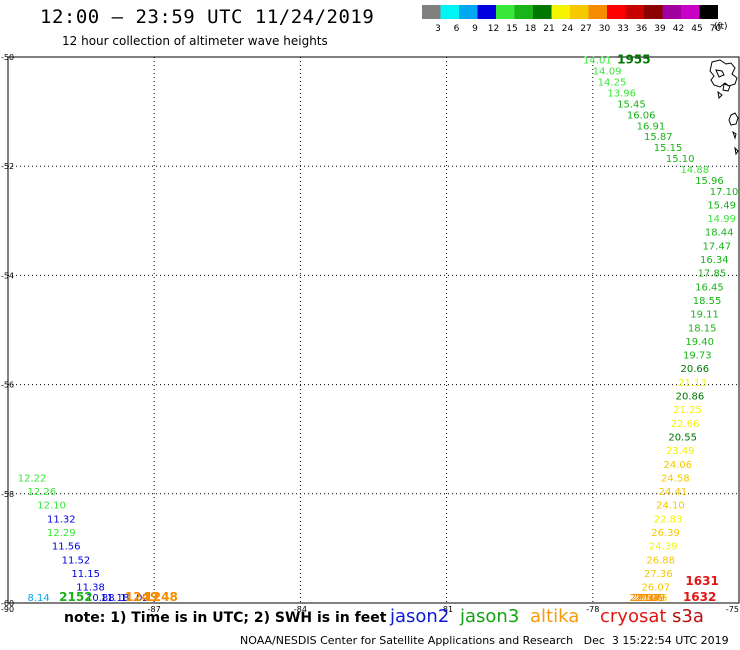 The height and width of the screenshot is (650, 740). I want to click on wave-height-label: 11.15, so click(85, 574).